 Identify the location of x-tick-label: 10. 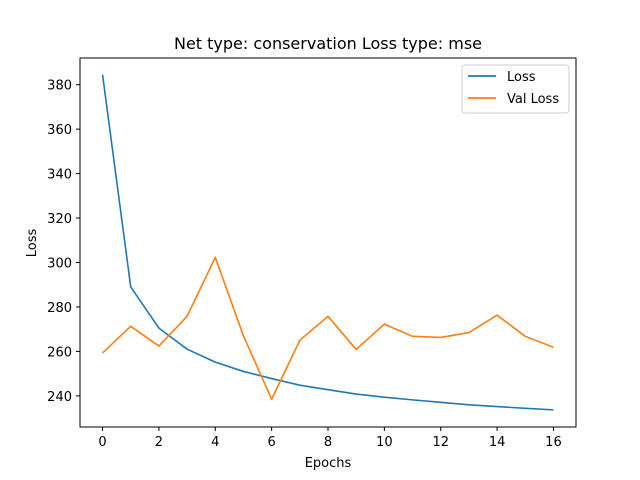
(384, 442).